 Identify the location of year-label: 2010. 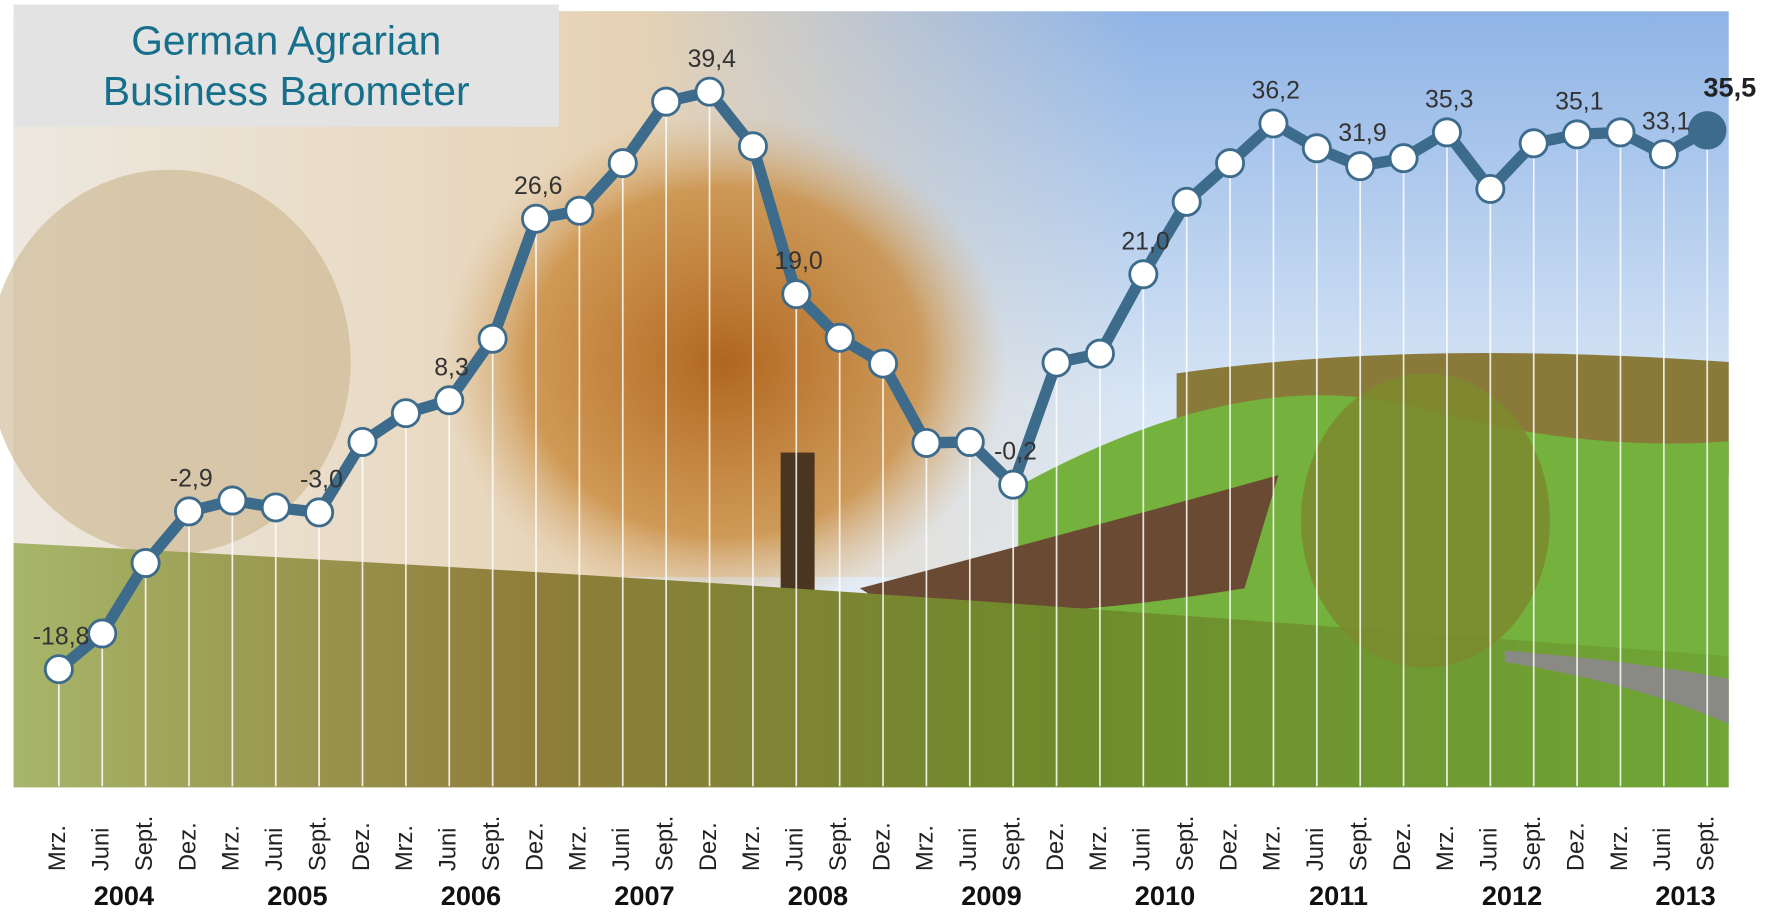
(1165, 895).